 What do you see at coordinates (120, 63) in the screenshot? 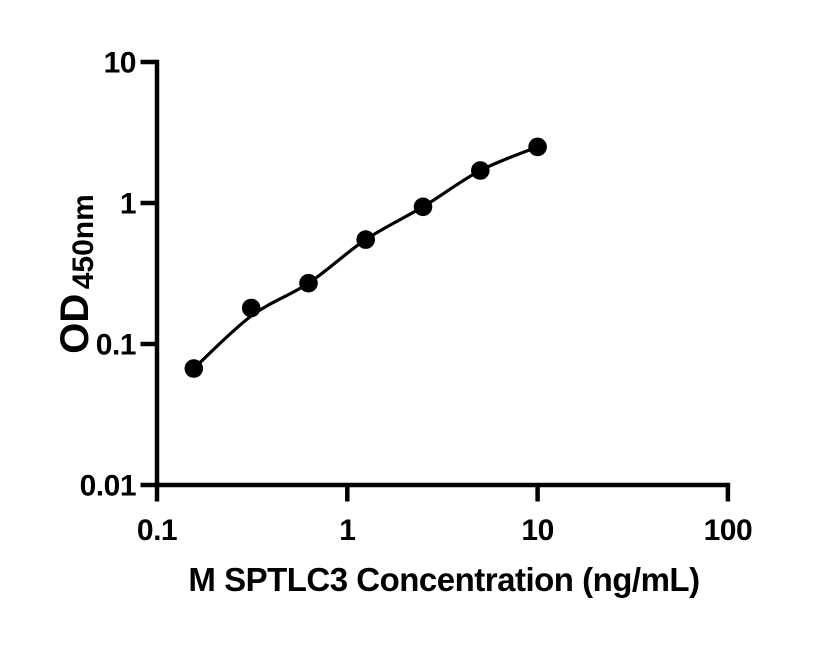
I see `y-tick-label: 10` at bounding box center [120, 63].